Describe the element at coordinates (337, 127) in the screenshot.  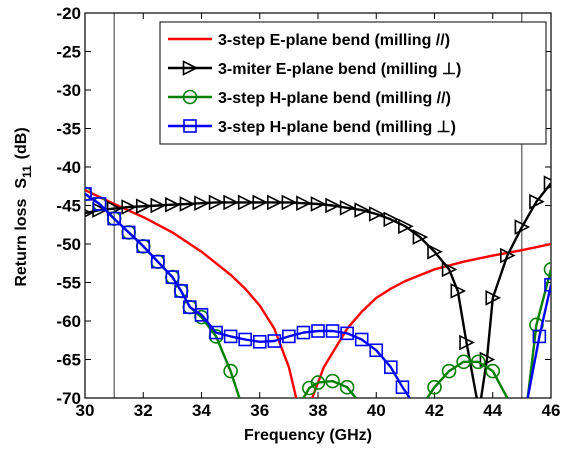
I see `legend-entry: 3-step H-plane bend (milling ⊥)` at that location.